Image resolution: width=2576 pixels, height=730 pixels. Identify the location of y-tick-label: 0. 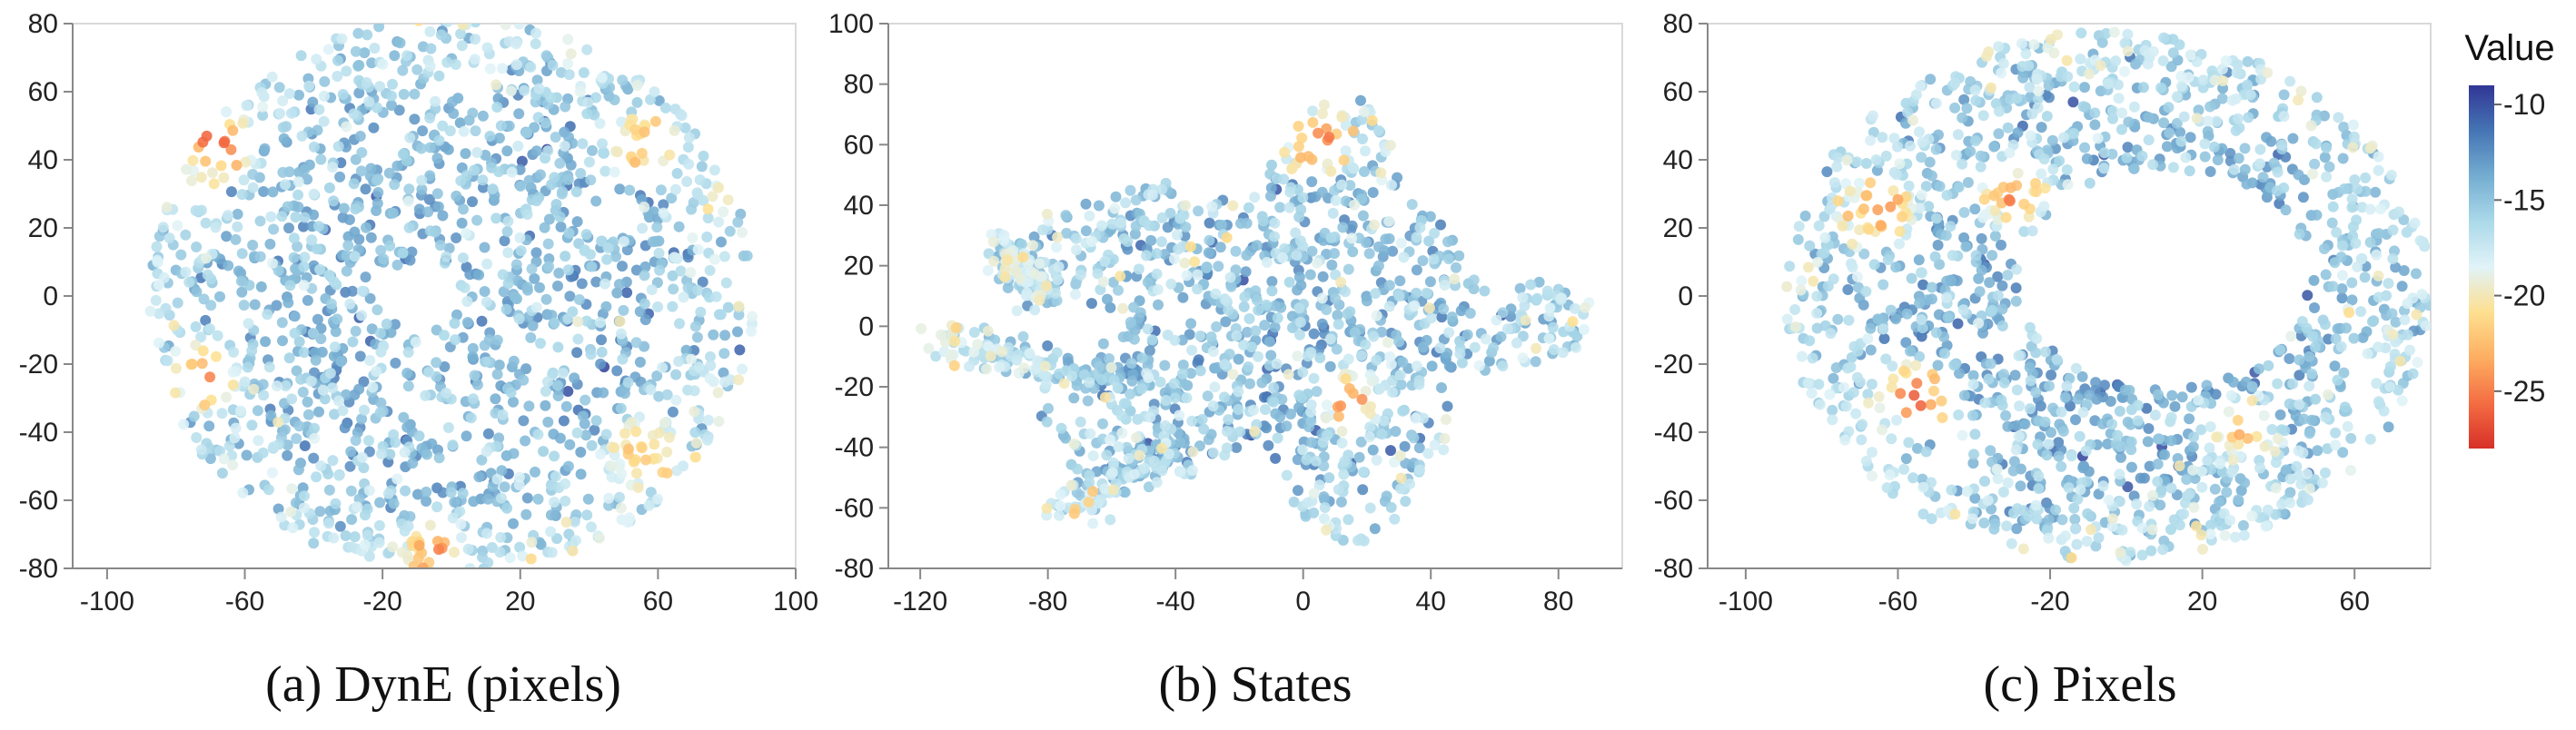
(1685, 296).